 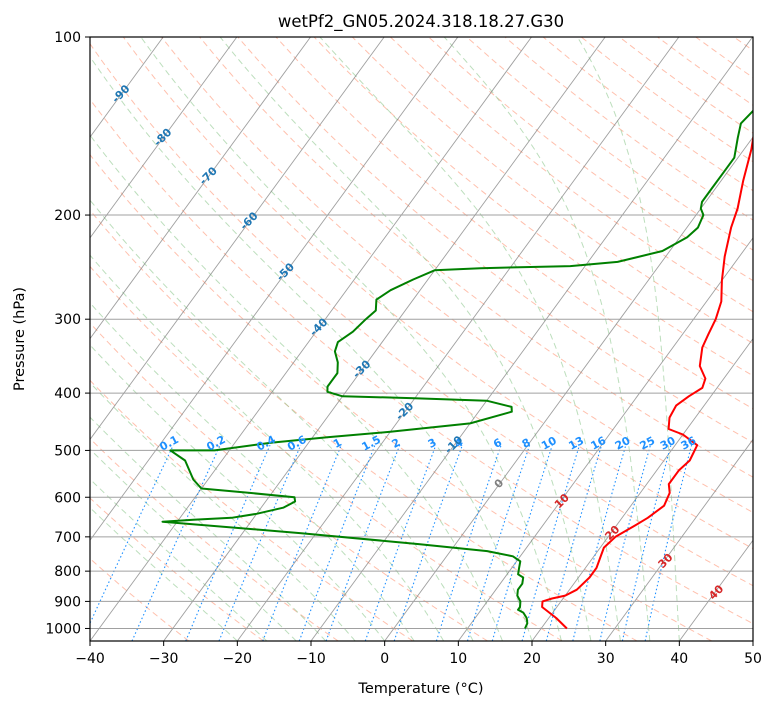 What do you see at coordinates (421, 22) in the screenshot?
I see `chart-title: wetPf2_GN05.2024.318.18.27.G30` at bounding box center [421, 22].